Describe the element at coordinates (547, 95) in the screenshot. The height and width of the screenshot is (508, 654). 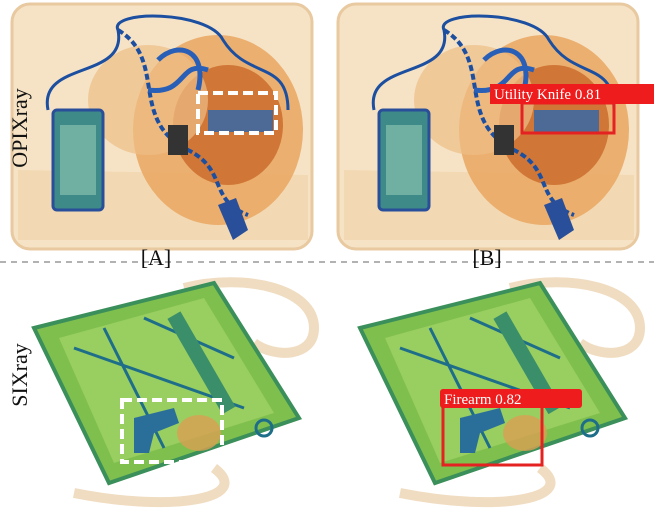
I see `detection-label: Utility Knife 0.81` at that location.